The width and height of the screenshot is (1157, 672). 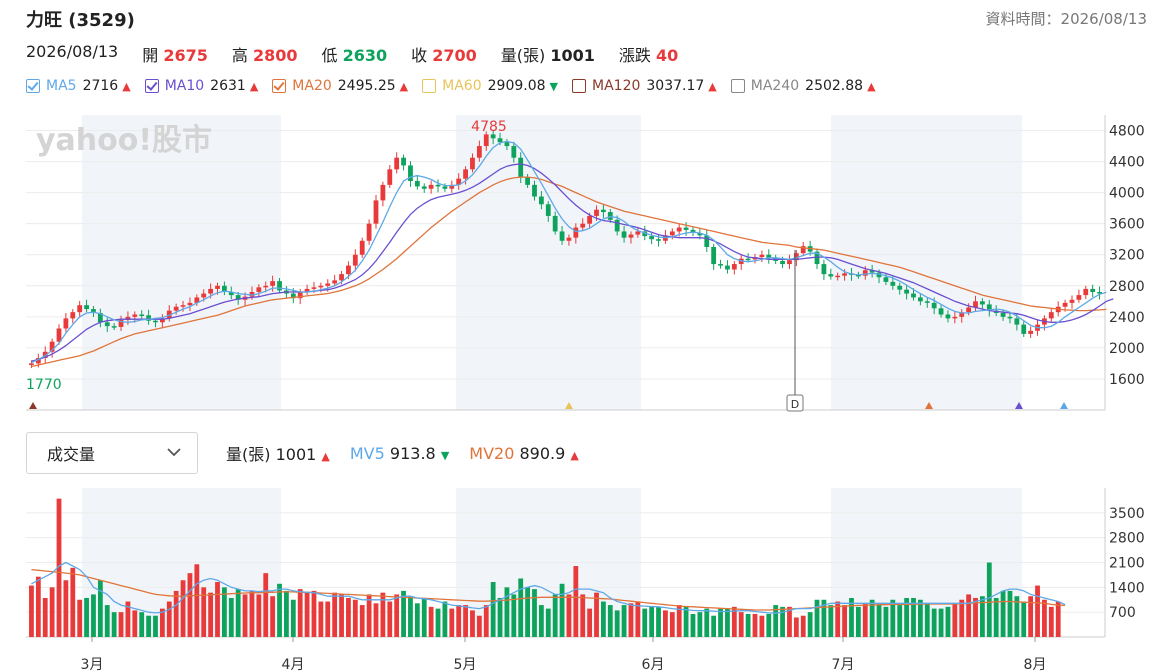 What do you see at coordinates (524, 453) in the screenshot?
I see `mv20-stat: MV20 890.9 ▲` at bounding box center [524, 453].